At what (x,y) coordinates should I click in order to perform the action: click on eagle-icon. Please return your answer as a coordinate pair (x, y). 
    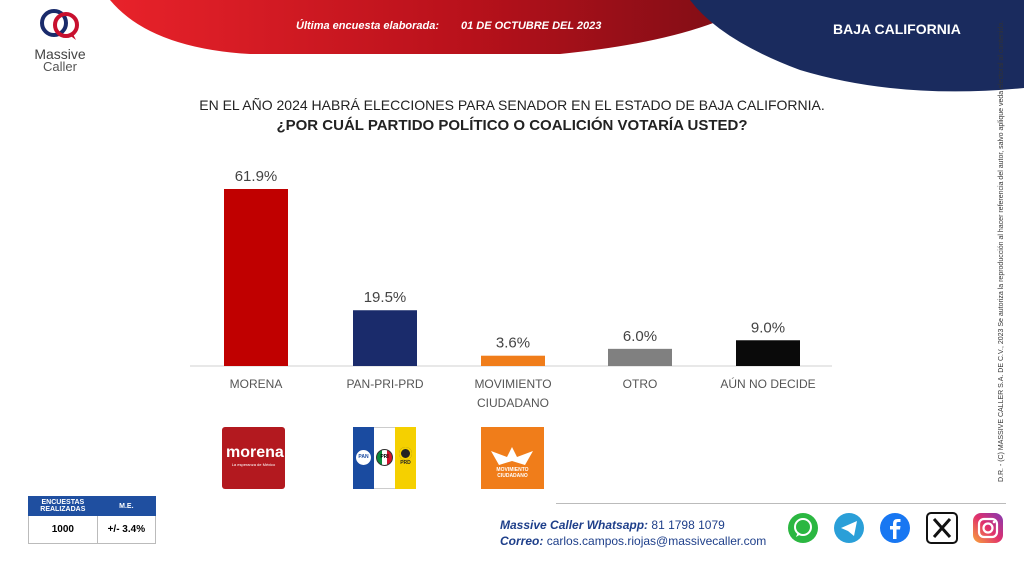
    Looking at the image, I should click on (512, 456).